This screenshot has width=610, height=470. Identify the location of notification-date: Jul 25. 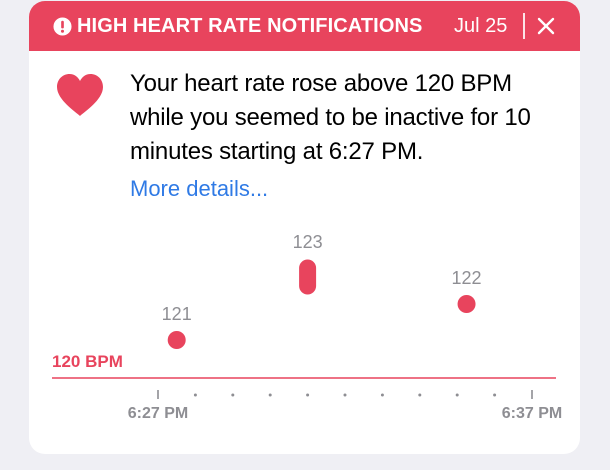
(481, 26).